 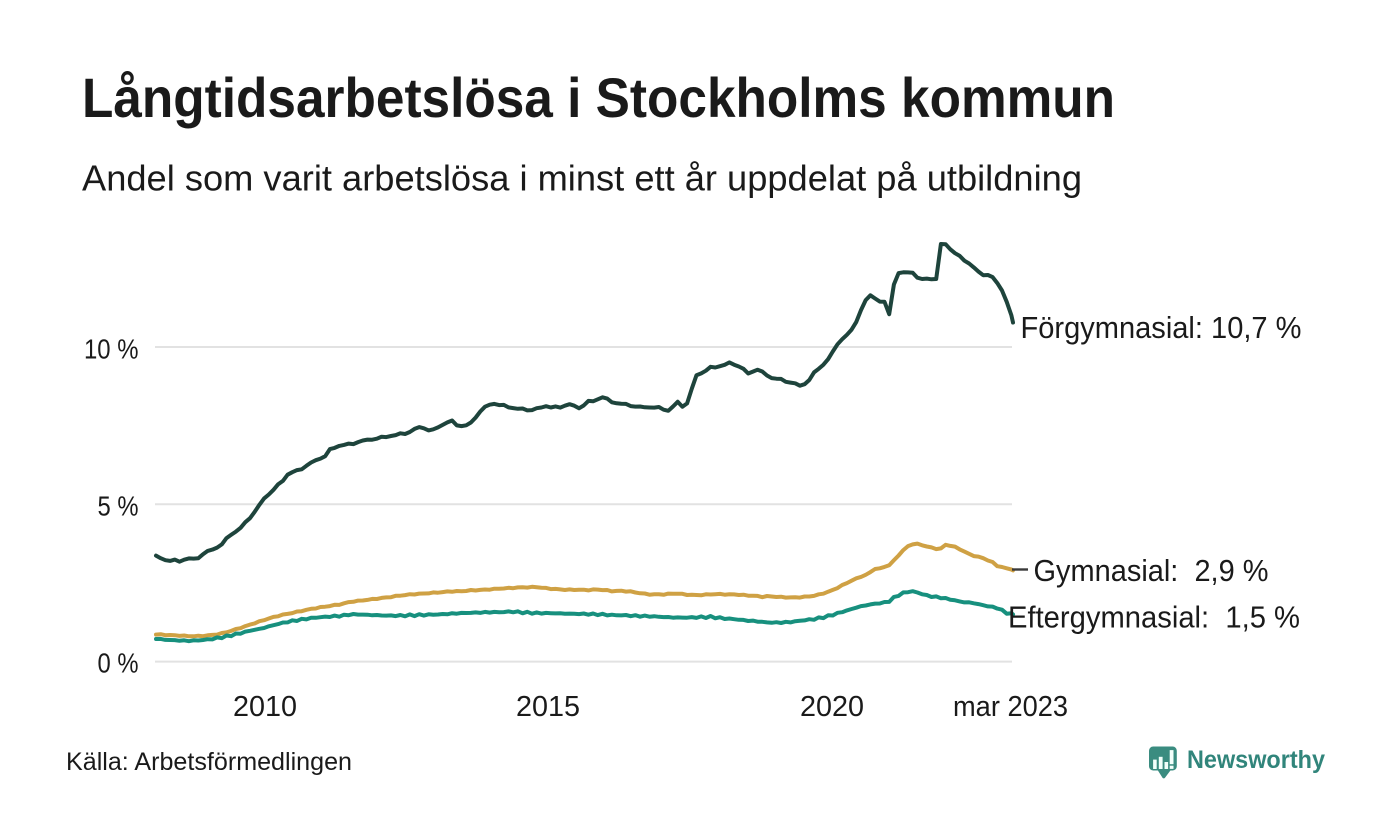 I want to click on svg-text: Källa: Arbetsförmedlingen, so click(x=209, y=762).